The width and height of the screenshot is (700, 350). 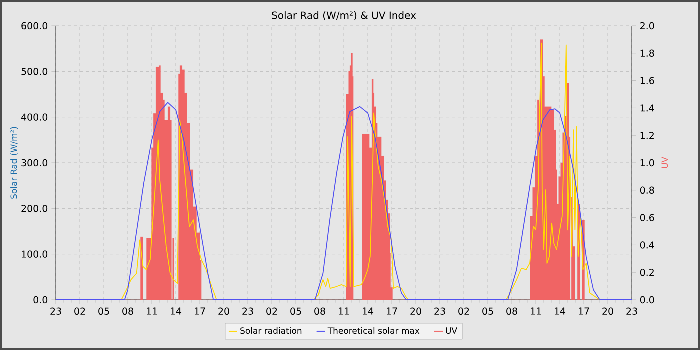 I want to click on chart-title: Solar Rad (W/m²) & UV Index, so click(x=344, y=16).